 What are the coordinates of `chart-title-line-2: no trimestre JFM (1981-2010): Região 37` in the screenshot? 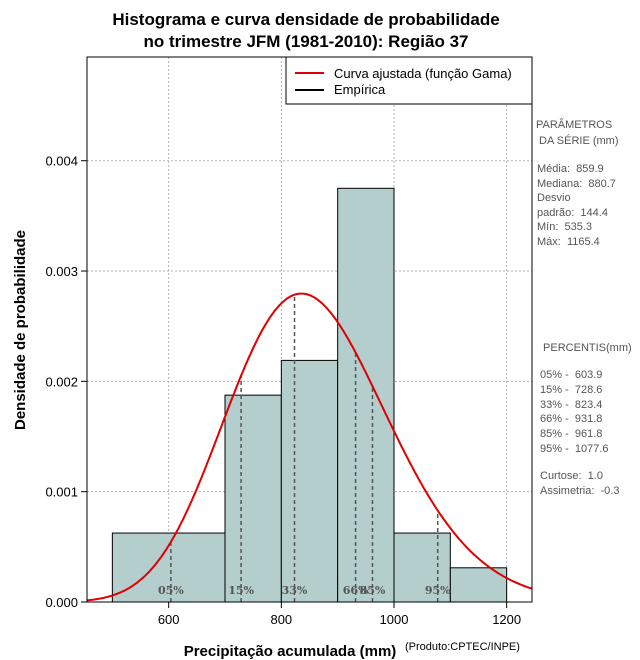 It's located at (305, 41).